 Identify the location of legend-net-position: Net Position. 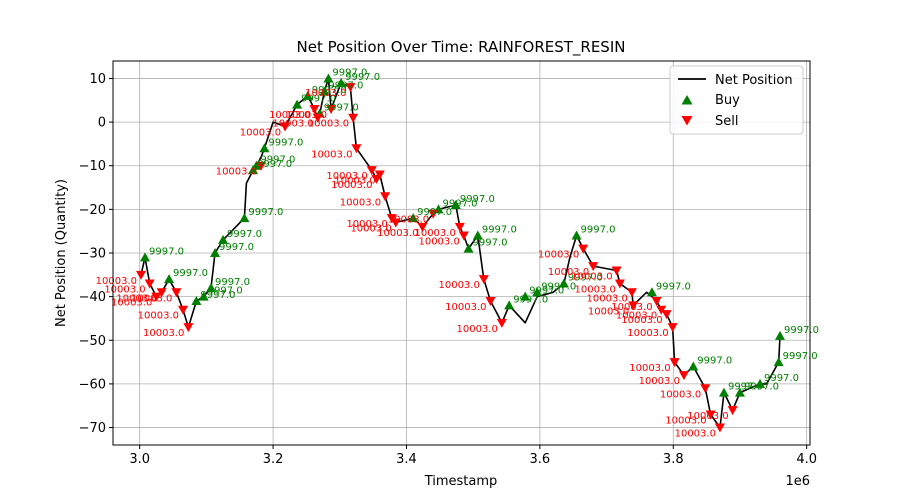
(754, 80).